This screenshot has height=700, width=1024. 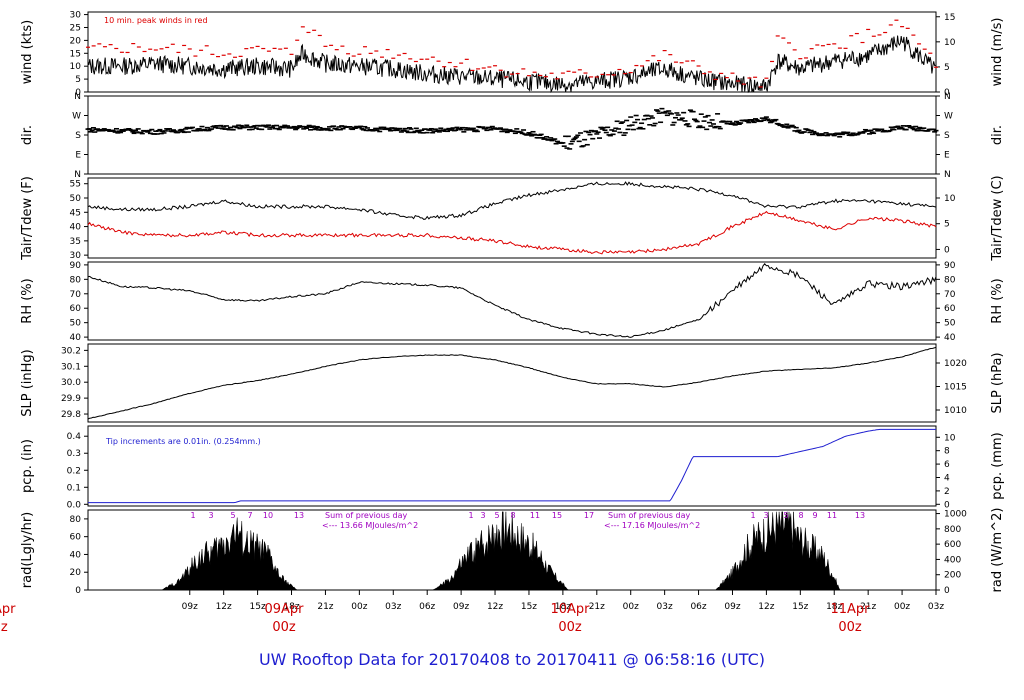 I want to click on y-right-tick-label: 1015, so click(x=955, y=388).